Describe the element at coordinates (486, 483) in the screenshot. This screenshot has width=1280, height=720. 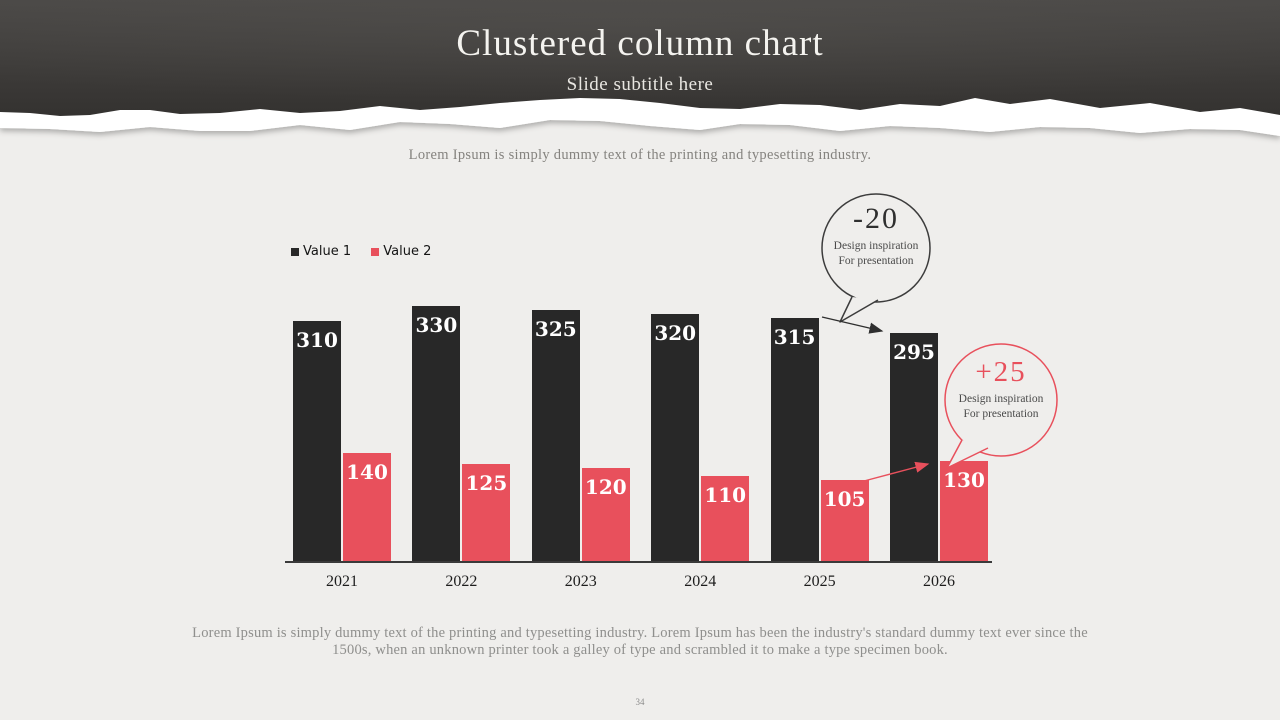
I see `bar-value-label-value2-2022: 125` at that location.